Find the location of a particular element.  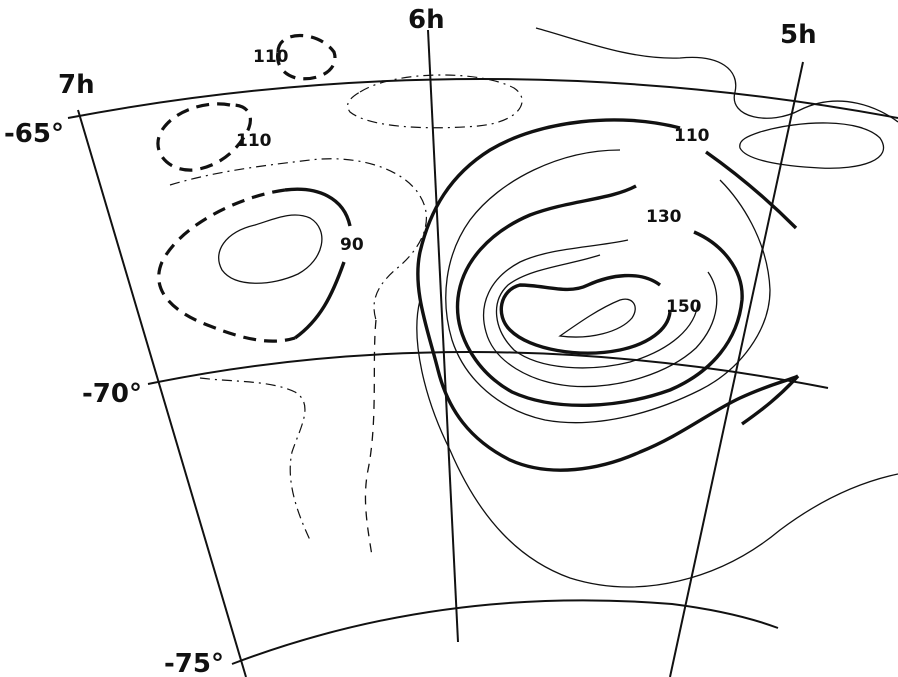

contour-label-150: 150 is located at coordinates (684, 307).